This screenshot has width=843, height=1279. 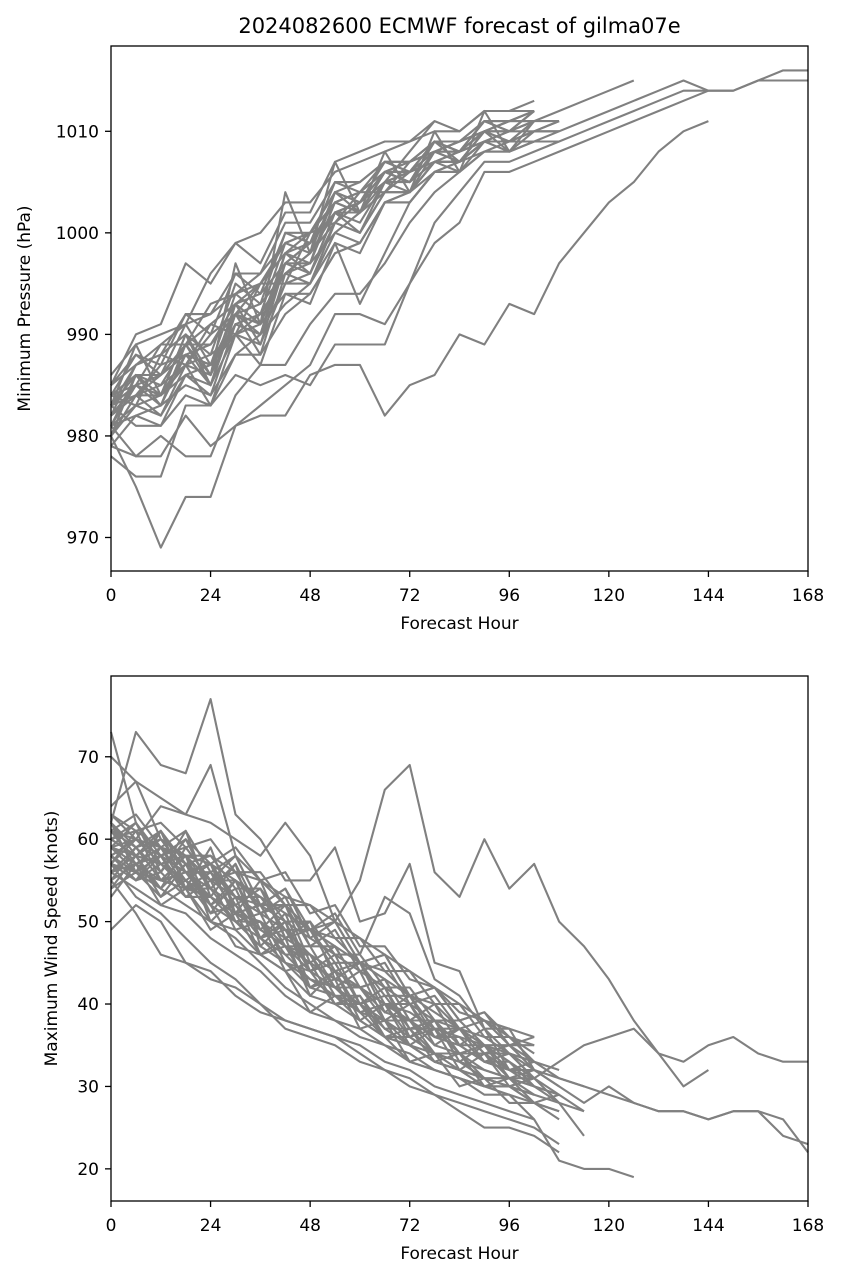 I want to click on pressure-x-tick-label: 0, so click(x=111, y=596).